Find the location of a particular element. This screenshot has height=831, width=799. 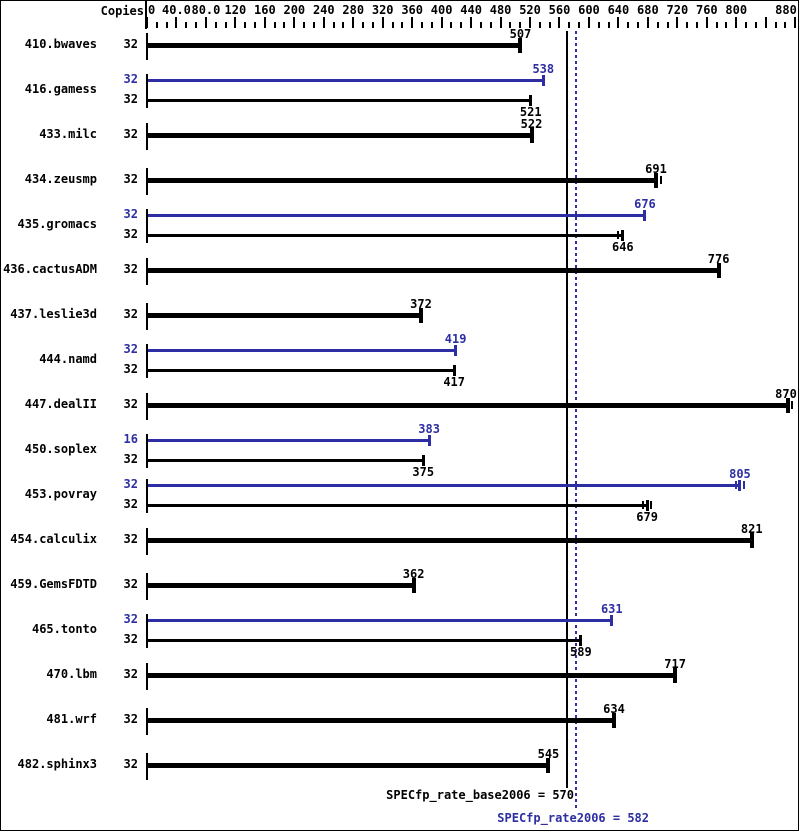

result-value-label: 362 is located at coordinates (413, 574).